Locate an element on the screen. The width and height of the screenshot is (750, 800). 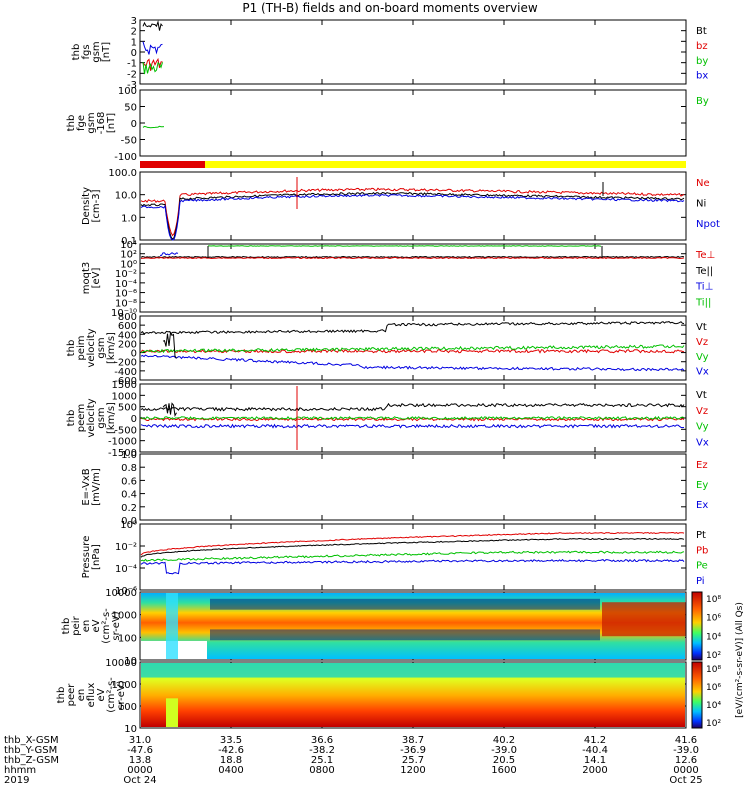
orbit-value: 0800 is located at coordinates (321, 770).